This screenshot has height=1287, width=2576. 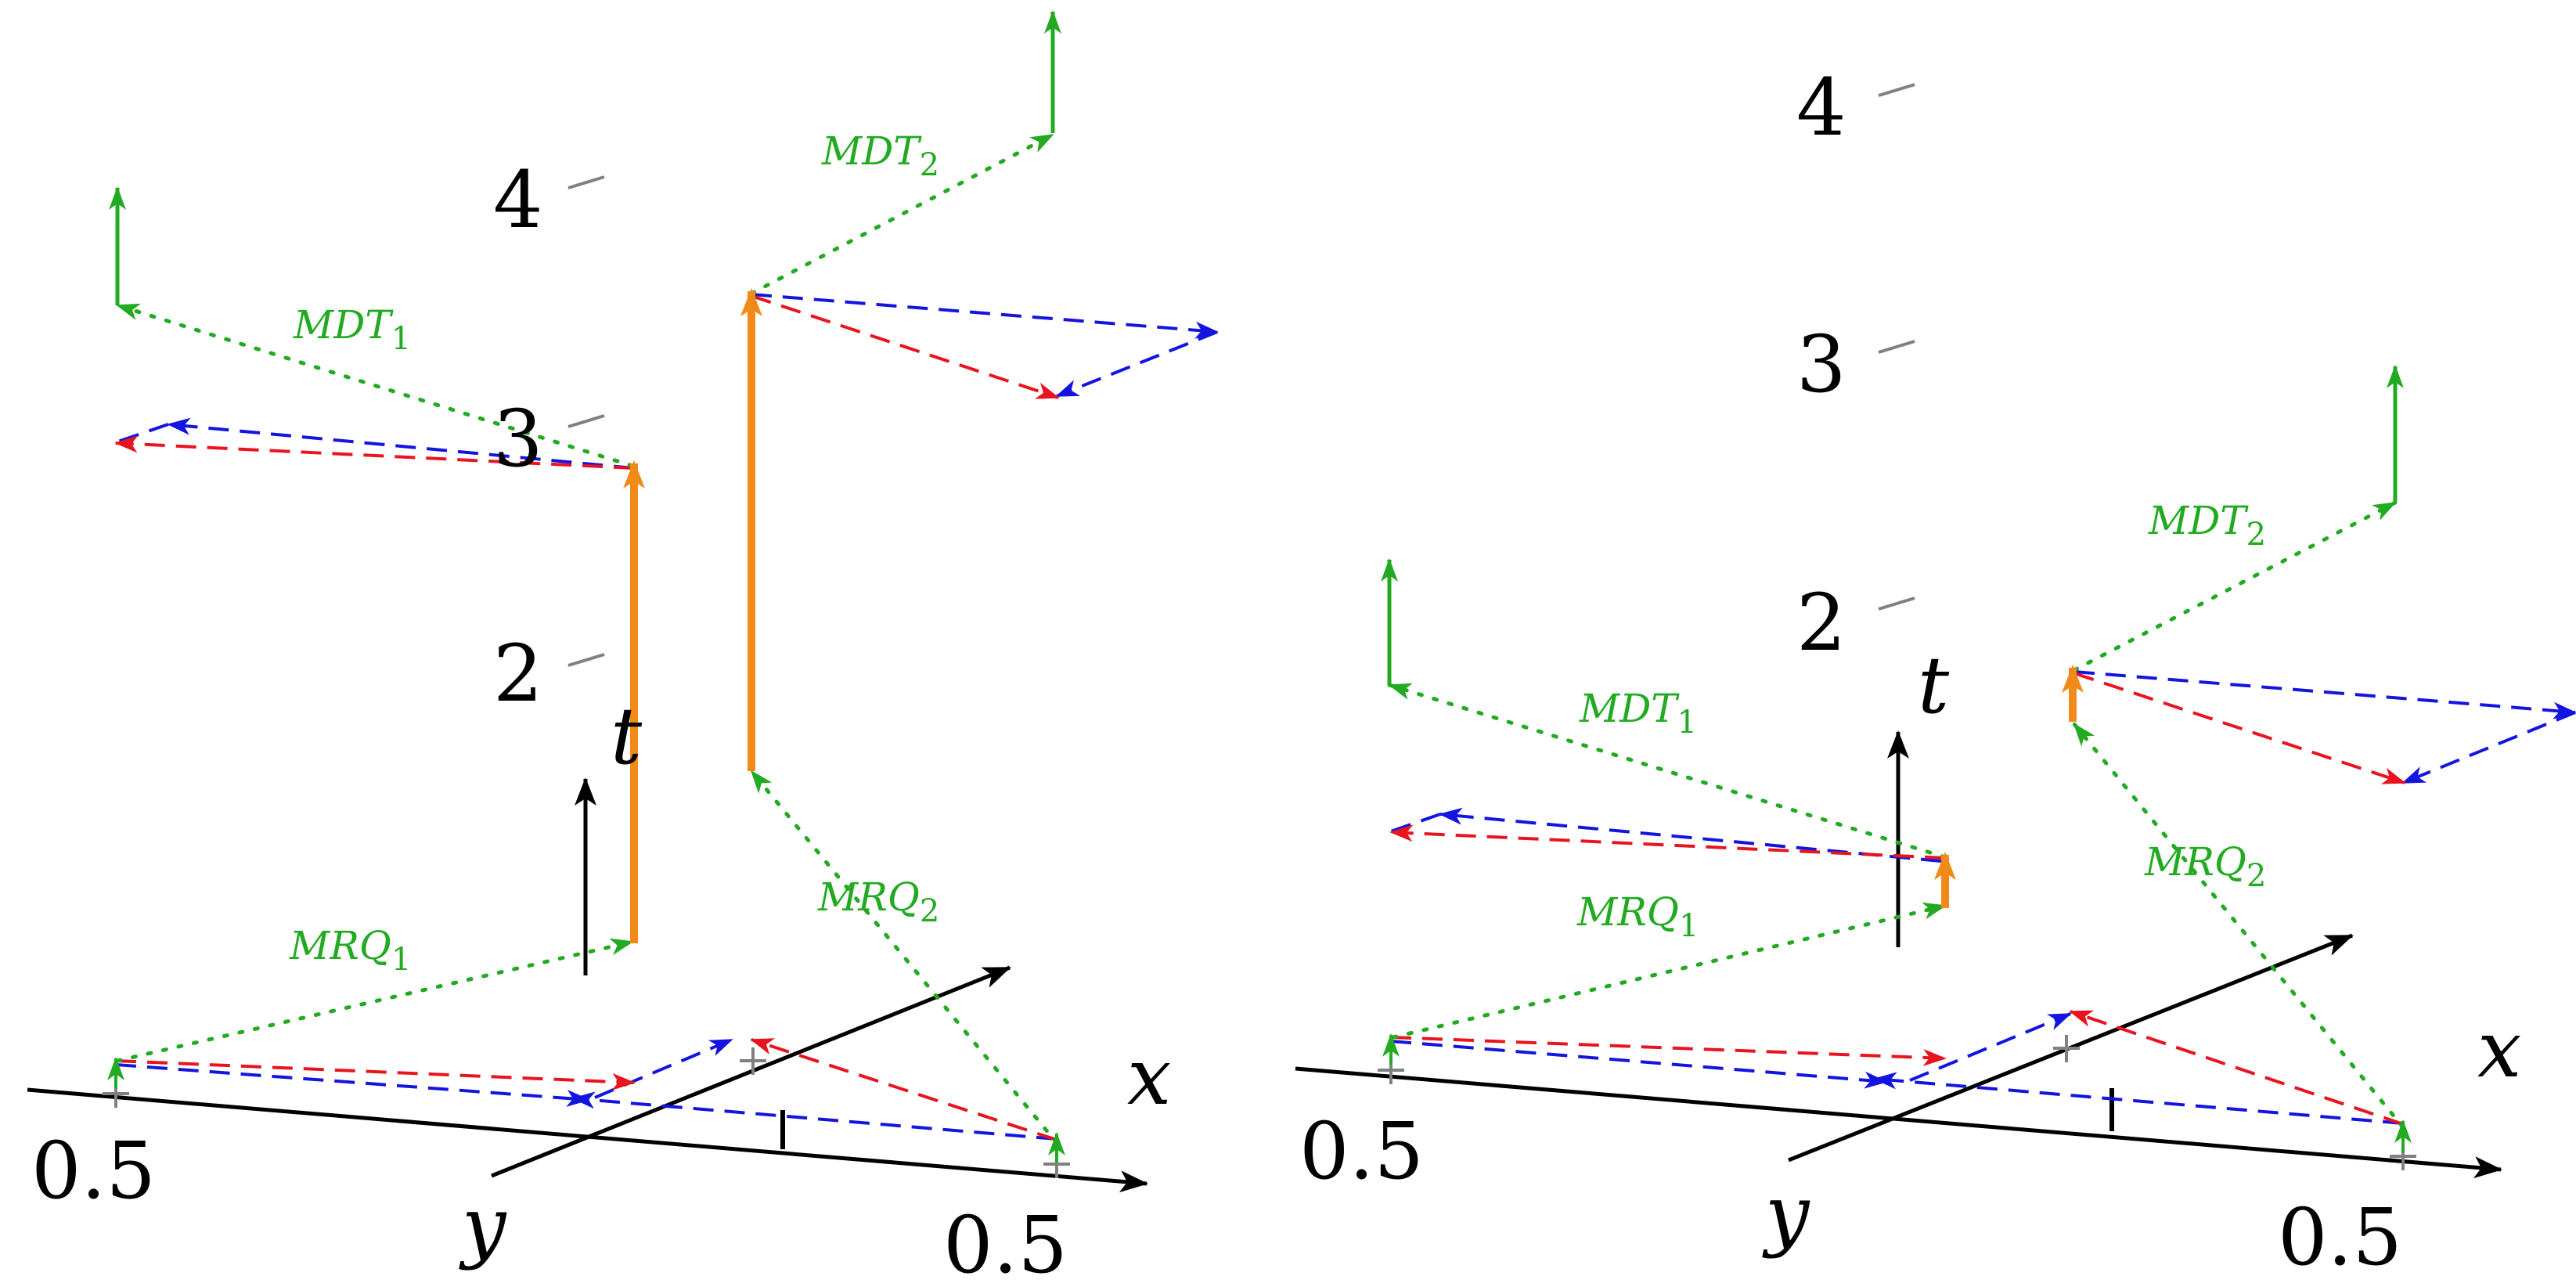 I want to click on red-paths, so click(x=1897, y=899).